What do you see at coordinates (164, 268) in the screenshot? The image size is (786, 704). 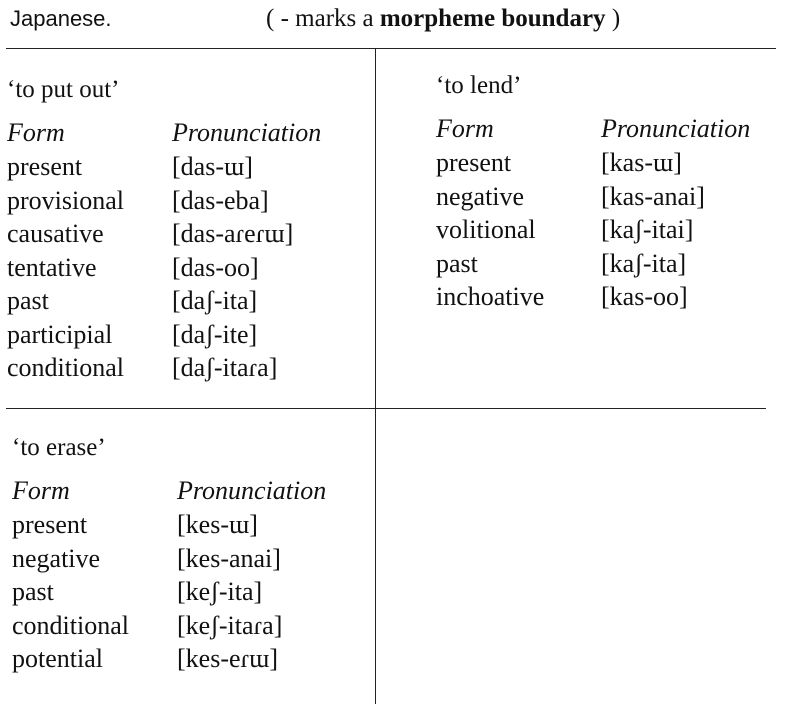 I see `table-row: tentative [das-oo]` at bounding box center [164, 268].